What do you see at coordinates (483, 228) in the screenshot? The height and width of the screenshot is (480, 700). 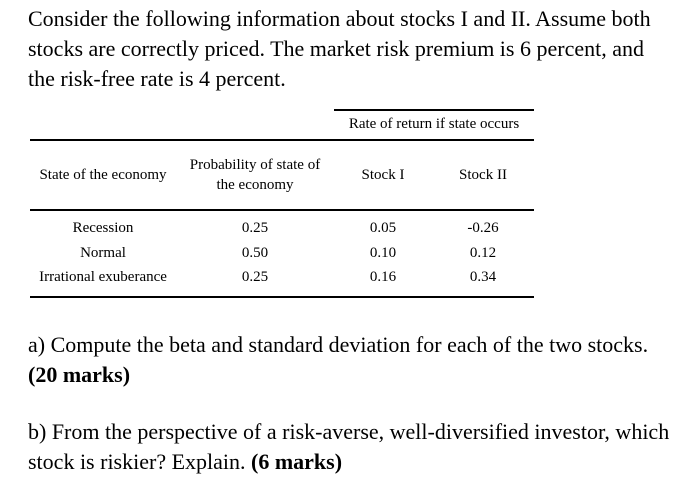 I see `cell-stock2: -0.26` at bounding box center [483, 228].